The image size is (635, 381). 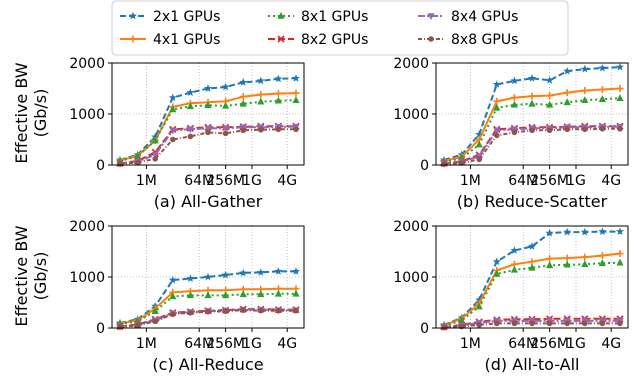 What do you see at coordinates (470, 344) in the screenshot?
I see `x-tick-label: 1M` at bounding box center [470, 344].